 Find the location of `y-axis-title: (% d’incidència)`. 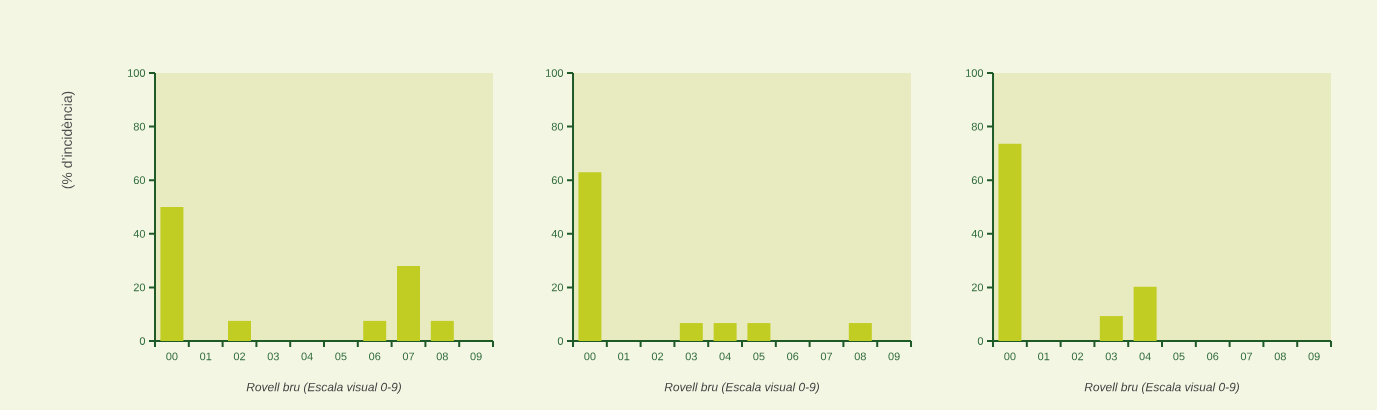

y-axis-title: (% d’incidència) is located at coordinates (68, 140).